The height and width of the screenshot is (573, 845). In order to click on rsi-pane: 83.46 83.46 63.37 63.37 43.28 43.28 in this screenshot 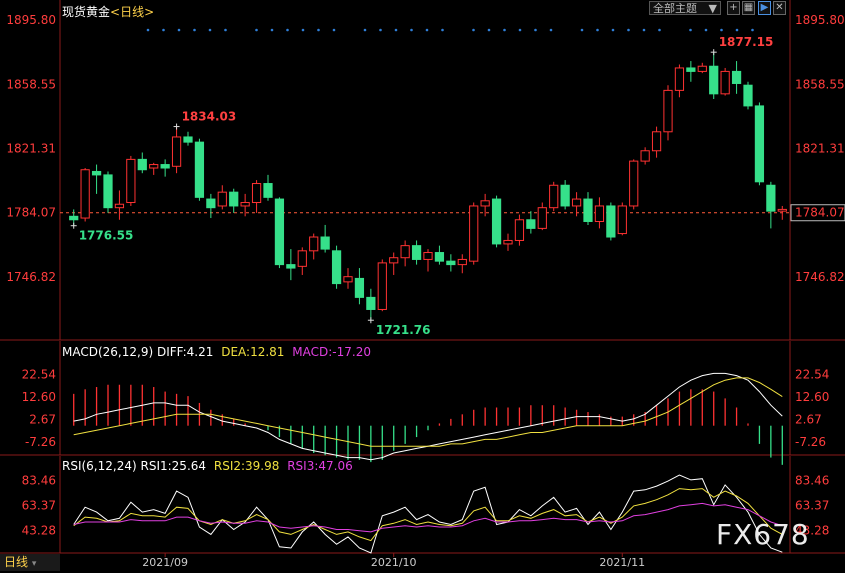, I will do `click(426, 514)`.